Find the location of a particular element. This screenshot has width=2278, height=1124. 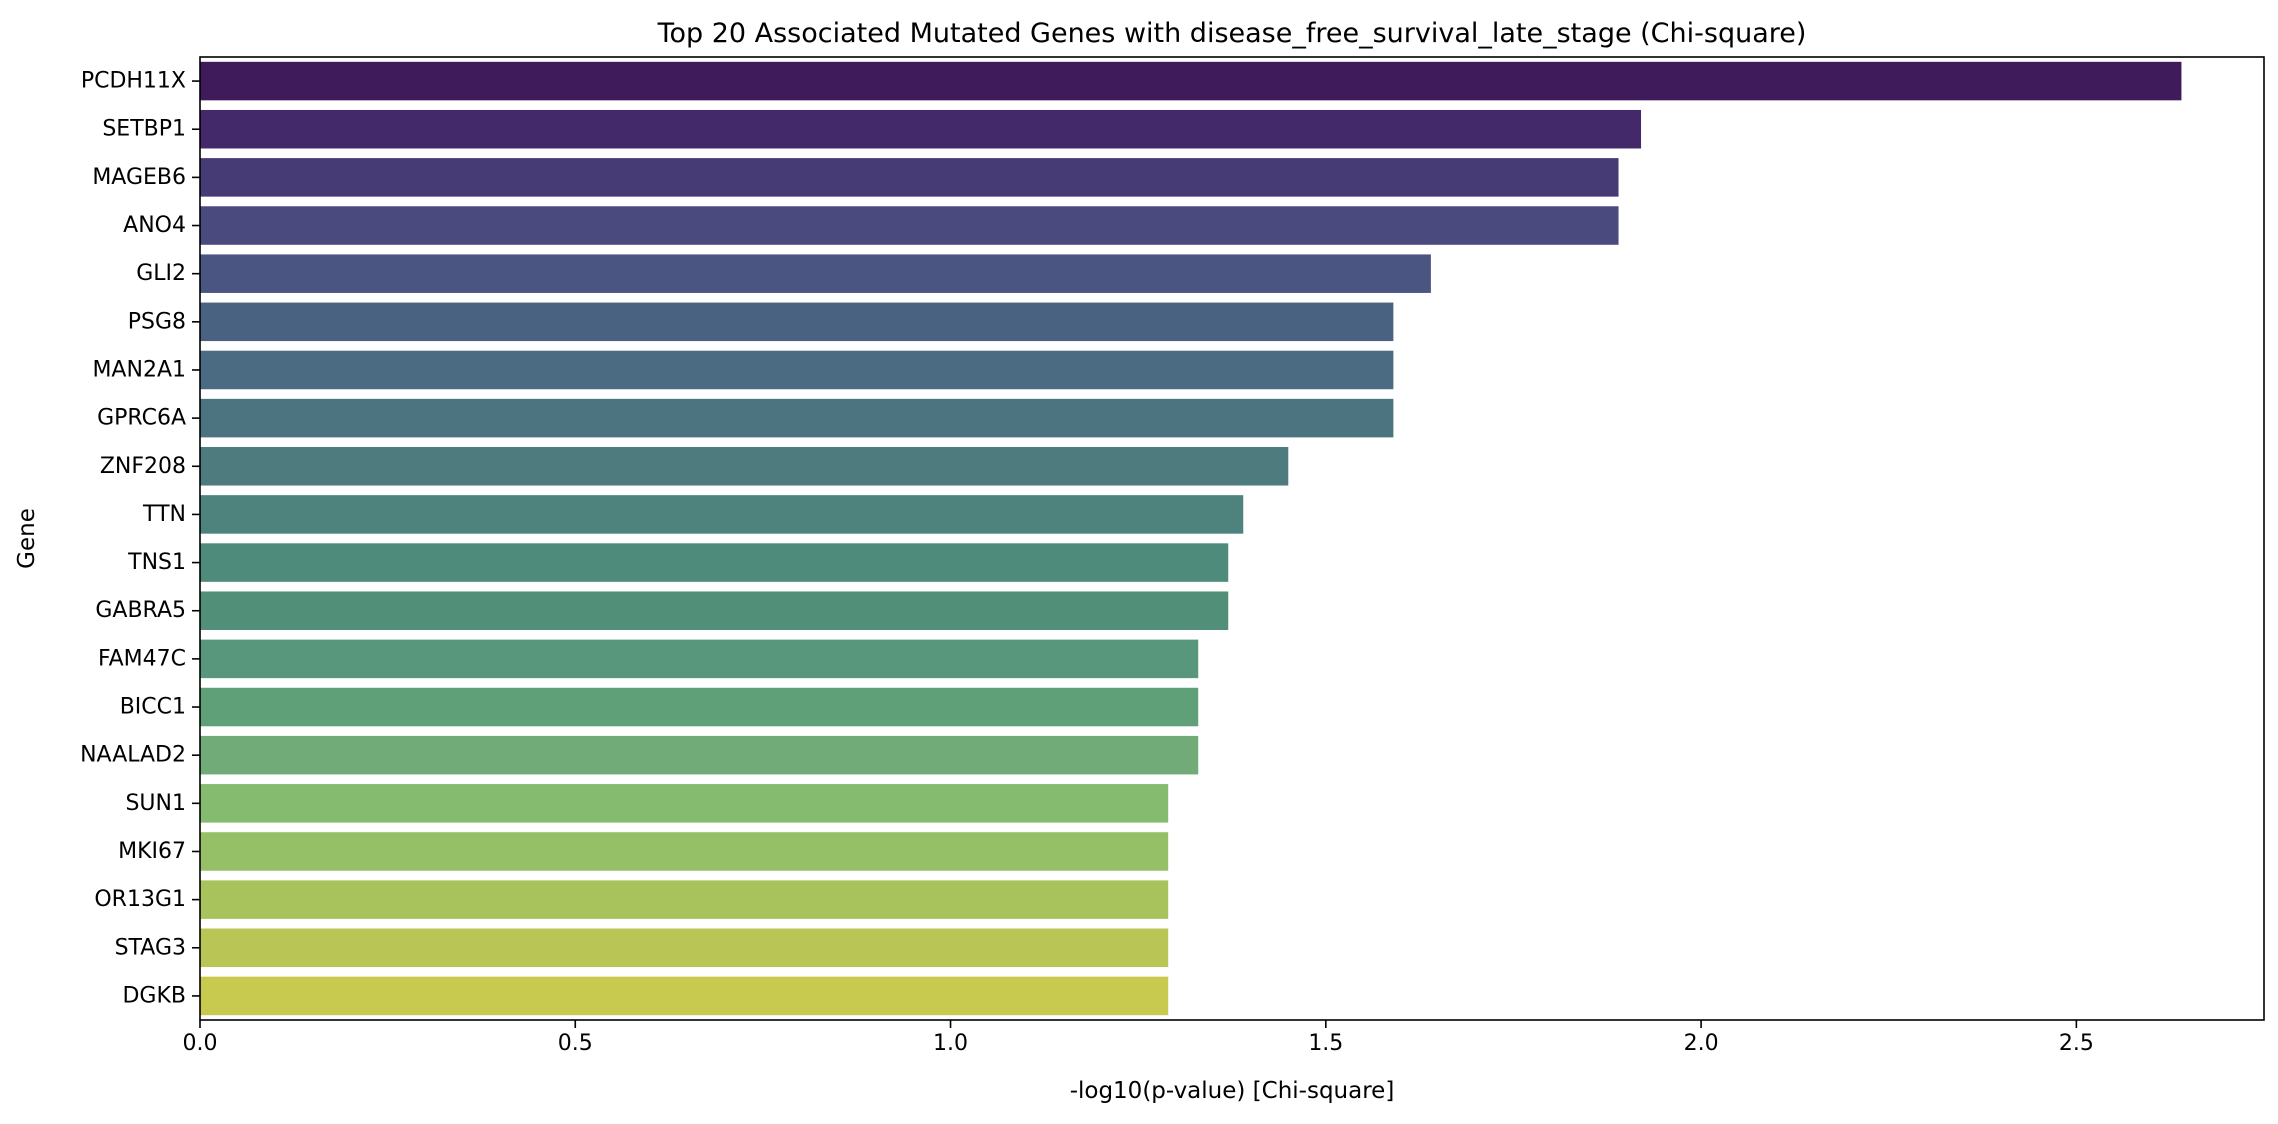

bar-gabra5 is located at coordinates (714, 610).